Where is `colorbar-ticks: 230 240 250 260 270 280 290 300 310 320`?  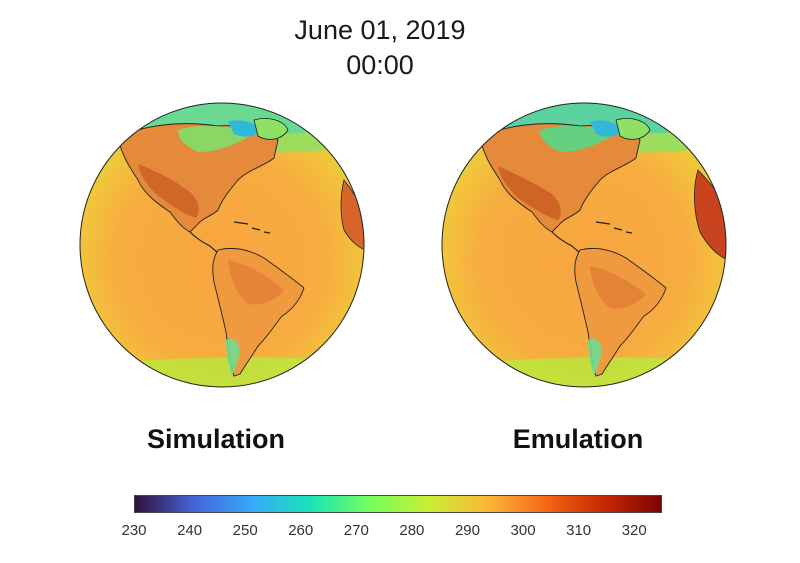
colorbar-ticks: 230 240 250 260 270 280 290 300 310 320 is located at coordinates (400, 532).